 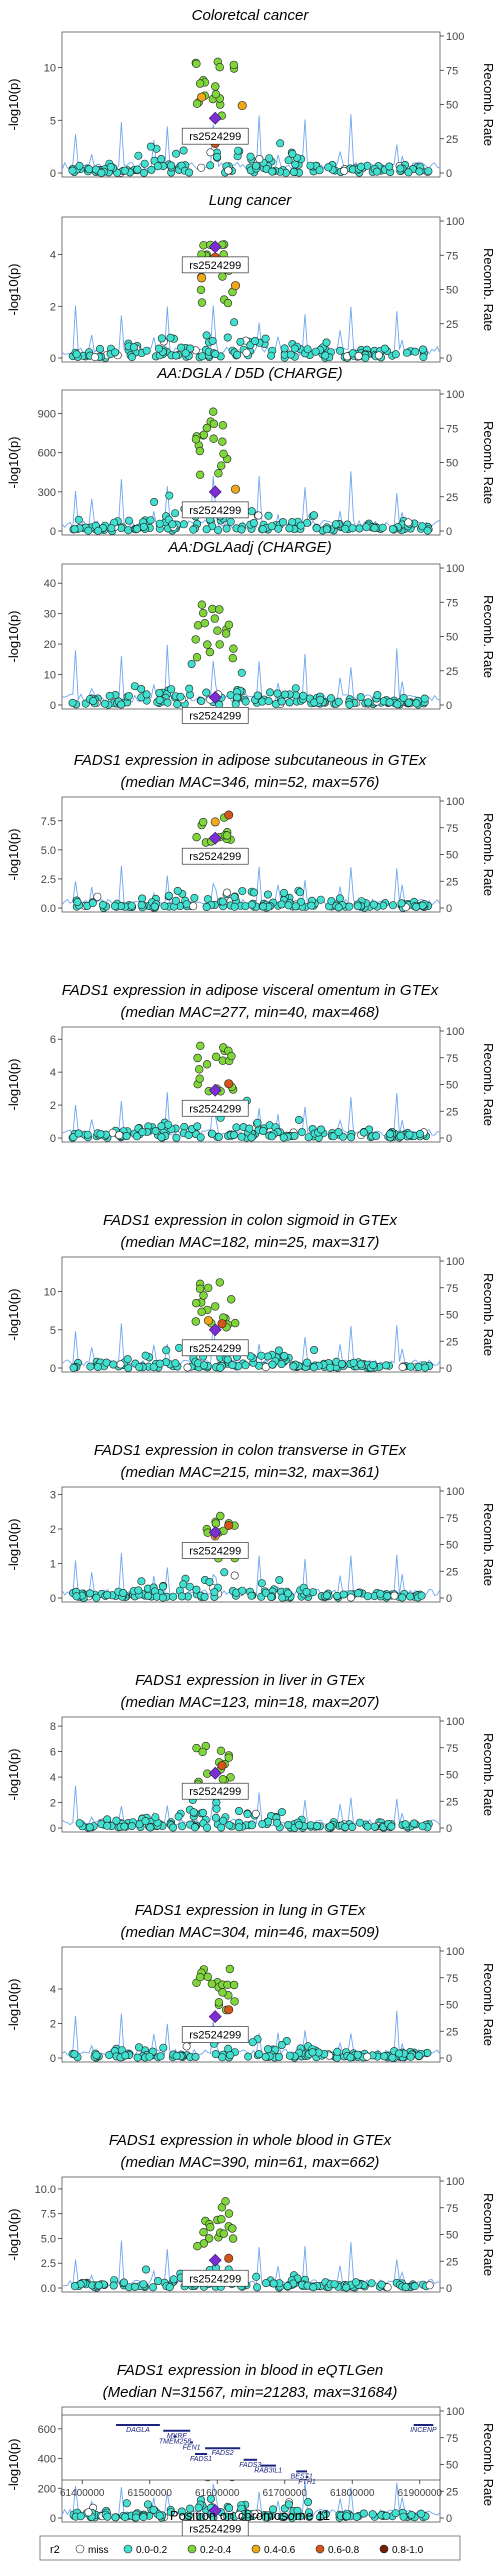 What do you see at coordinates (488, 2234) in the screenshot?
I see `recomb-axis-label: Recomb. Rate` at bounding box center [488, 2234].